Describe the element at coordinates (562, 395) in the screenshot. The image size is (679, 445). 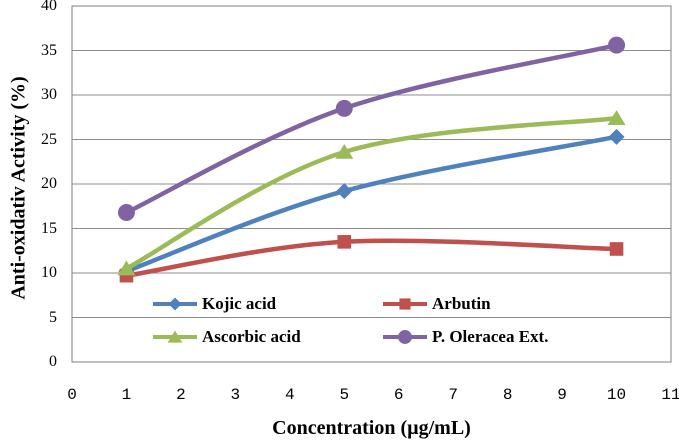
I see `x-tick-label-9: 9` at that location.